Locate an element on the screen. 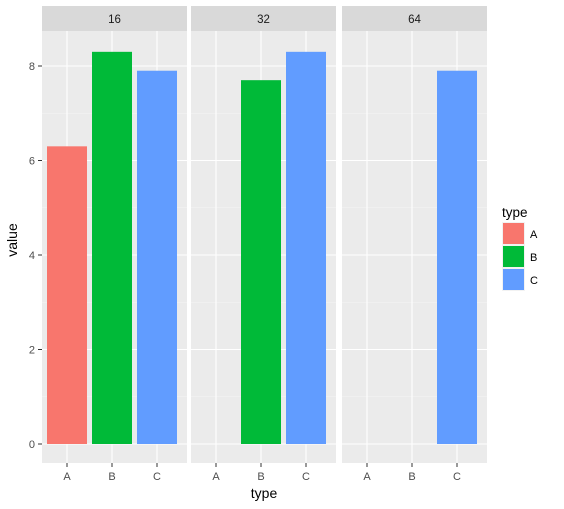 This screenshot has height=509, width=564. legend-label-C: C is located at coordinates (534, 281).